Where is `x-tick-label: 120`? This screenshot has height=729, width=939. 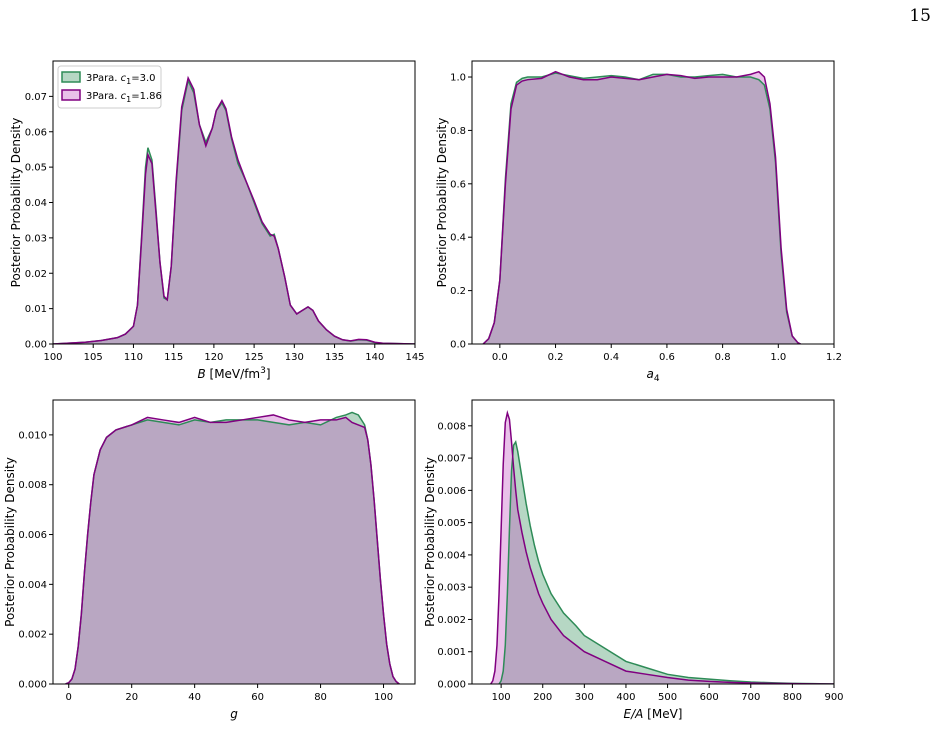 x-tick-label: 120 is located at coordinates (213, 357).